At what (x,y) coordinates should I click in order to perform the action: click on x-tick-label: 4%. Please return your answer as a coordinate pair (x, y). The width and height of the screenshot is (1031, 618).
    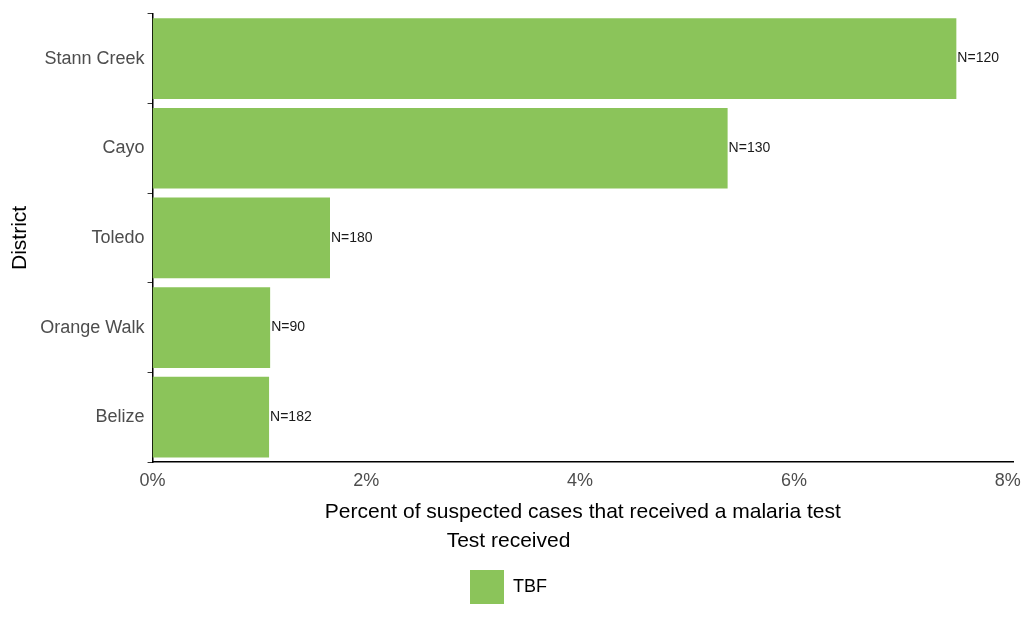
    Looking at the image, I should click on (580, 479).